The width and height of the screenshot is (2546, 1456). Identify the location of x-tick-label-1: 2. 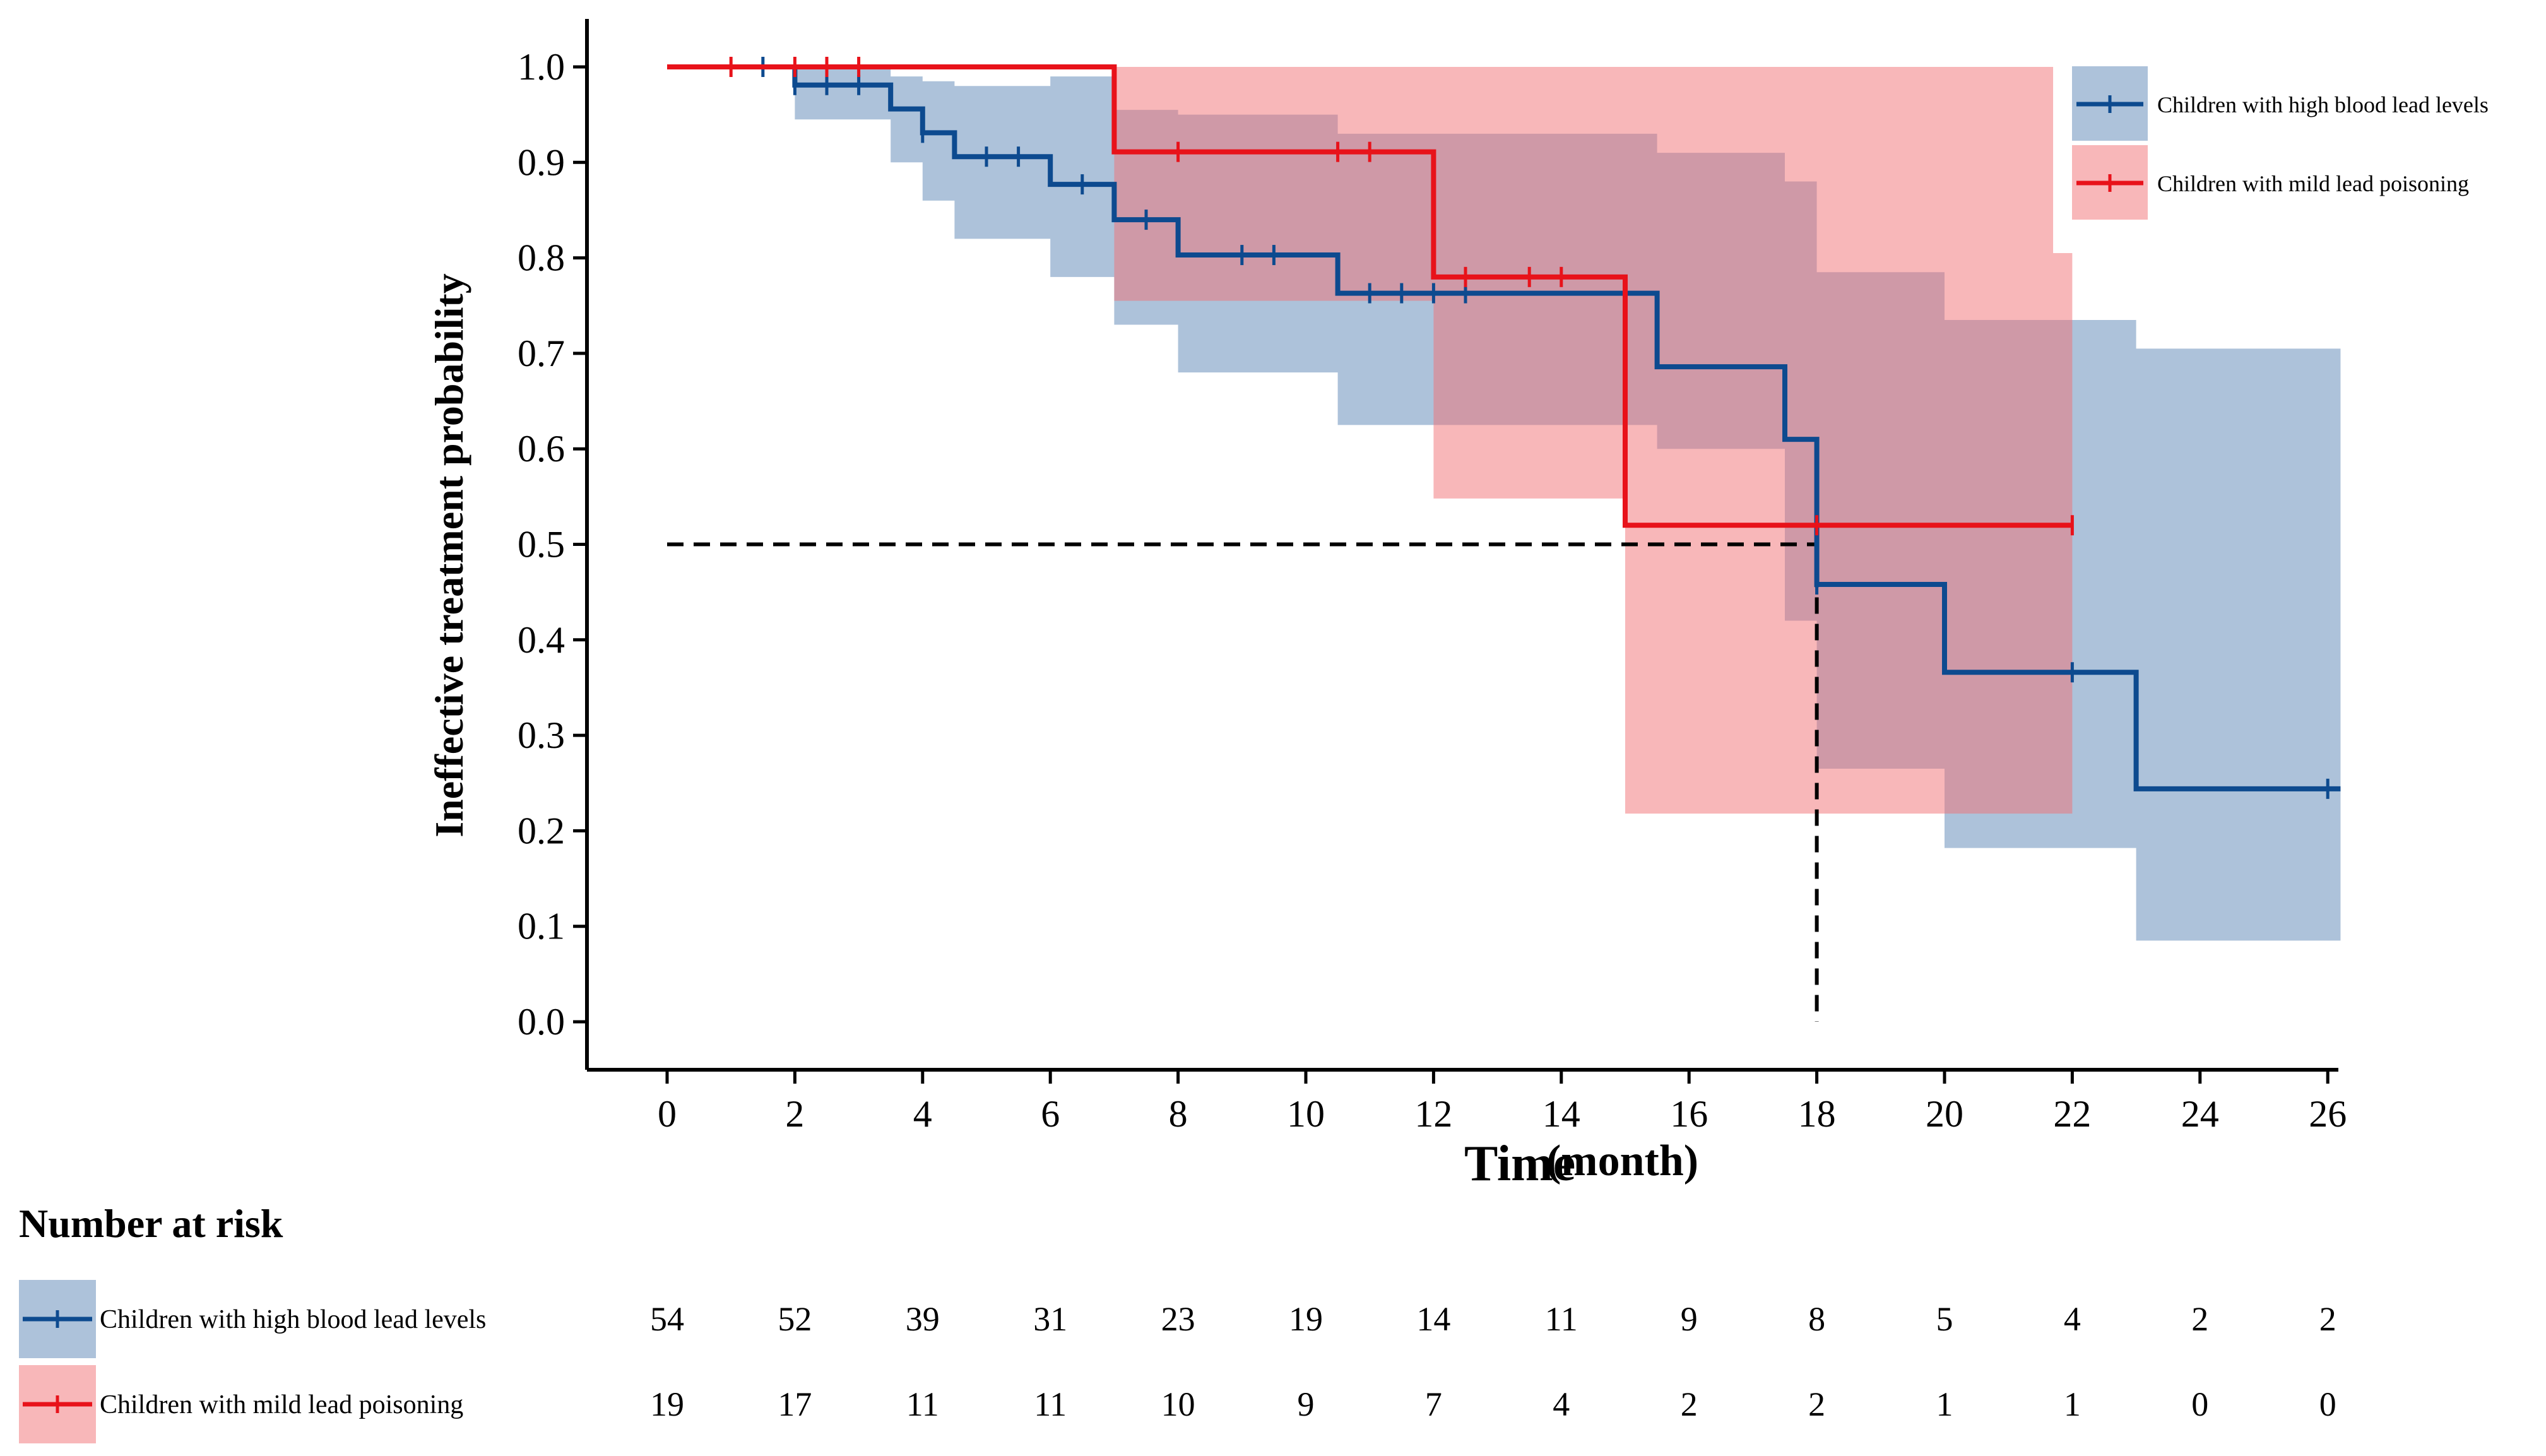
(795, 1114).